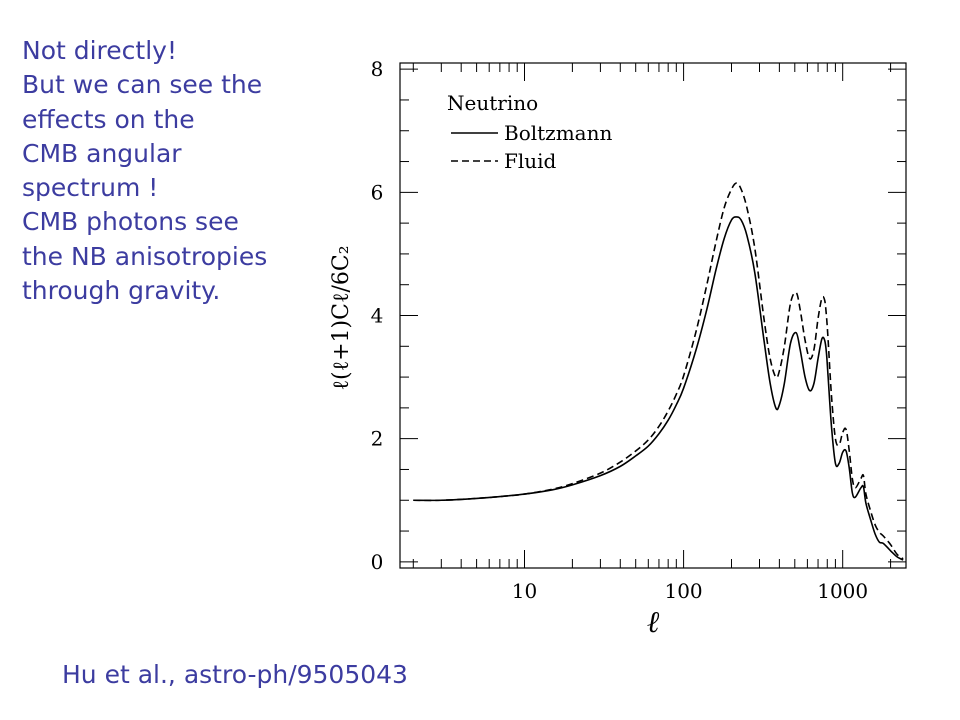 Image resolution: width=960 pixels, height=720 pixels. What do you see at coordinates (377, 439) in the screenshot?
I see `y-tick-label: 2` at bounding box center [377, 439].